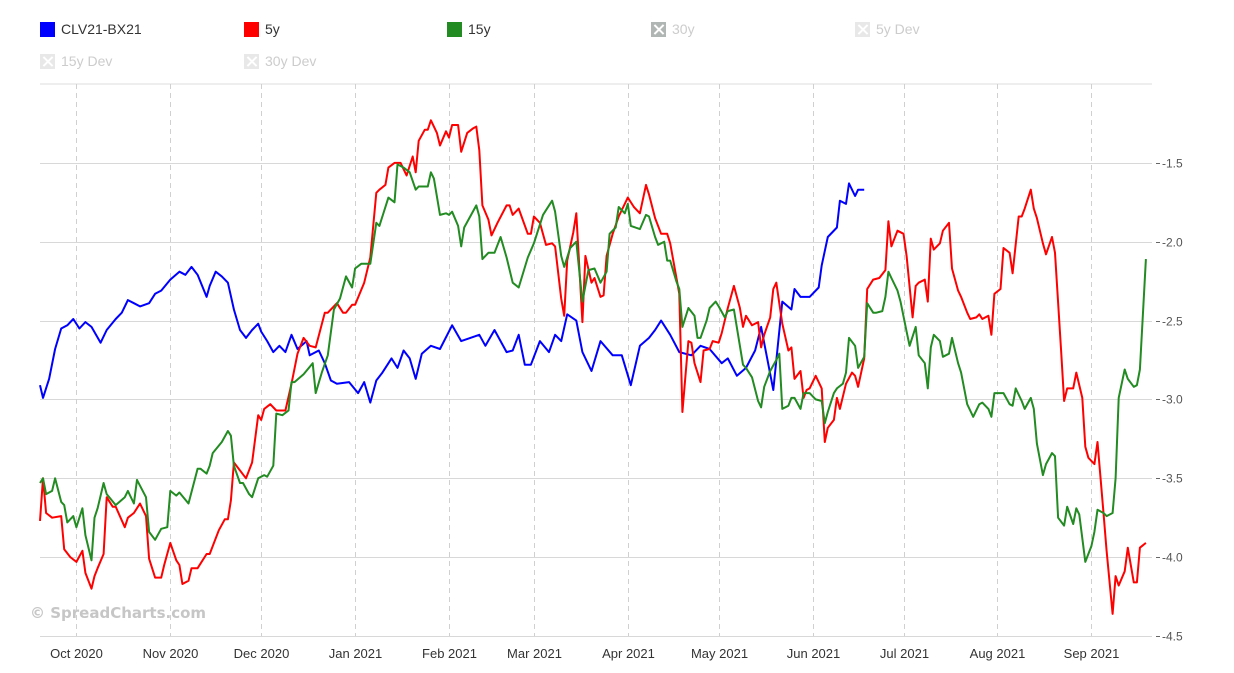 This screenshot has width=1234, height=673. I want to click on x-tick-label: Apr 2021, so click(628, 653).